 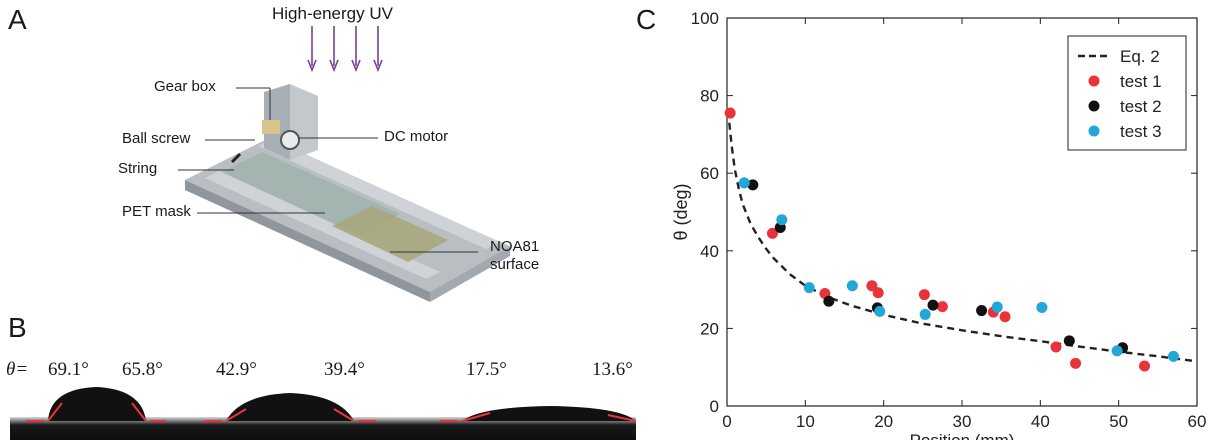 What do you see at coordinates (646, 19) in the screenshot?
I see `panel-label-c: C` at bounding box center [646, 19].